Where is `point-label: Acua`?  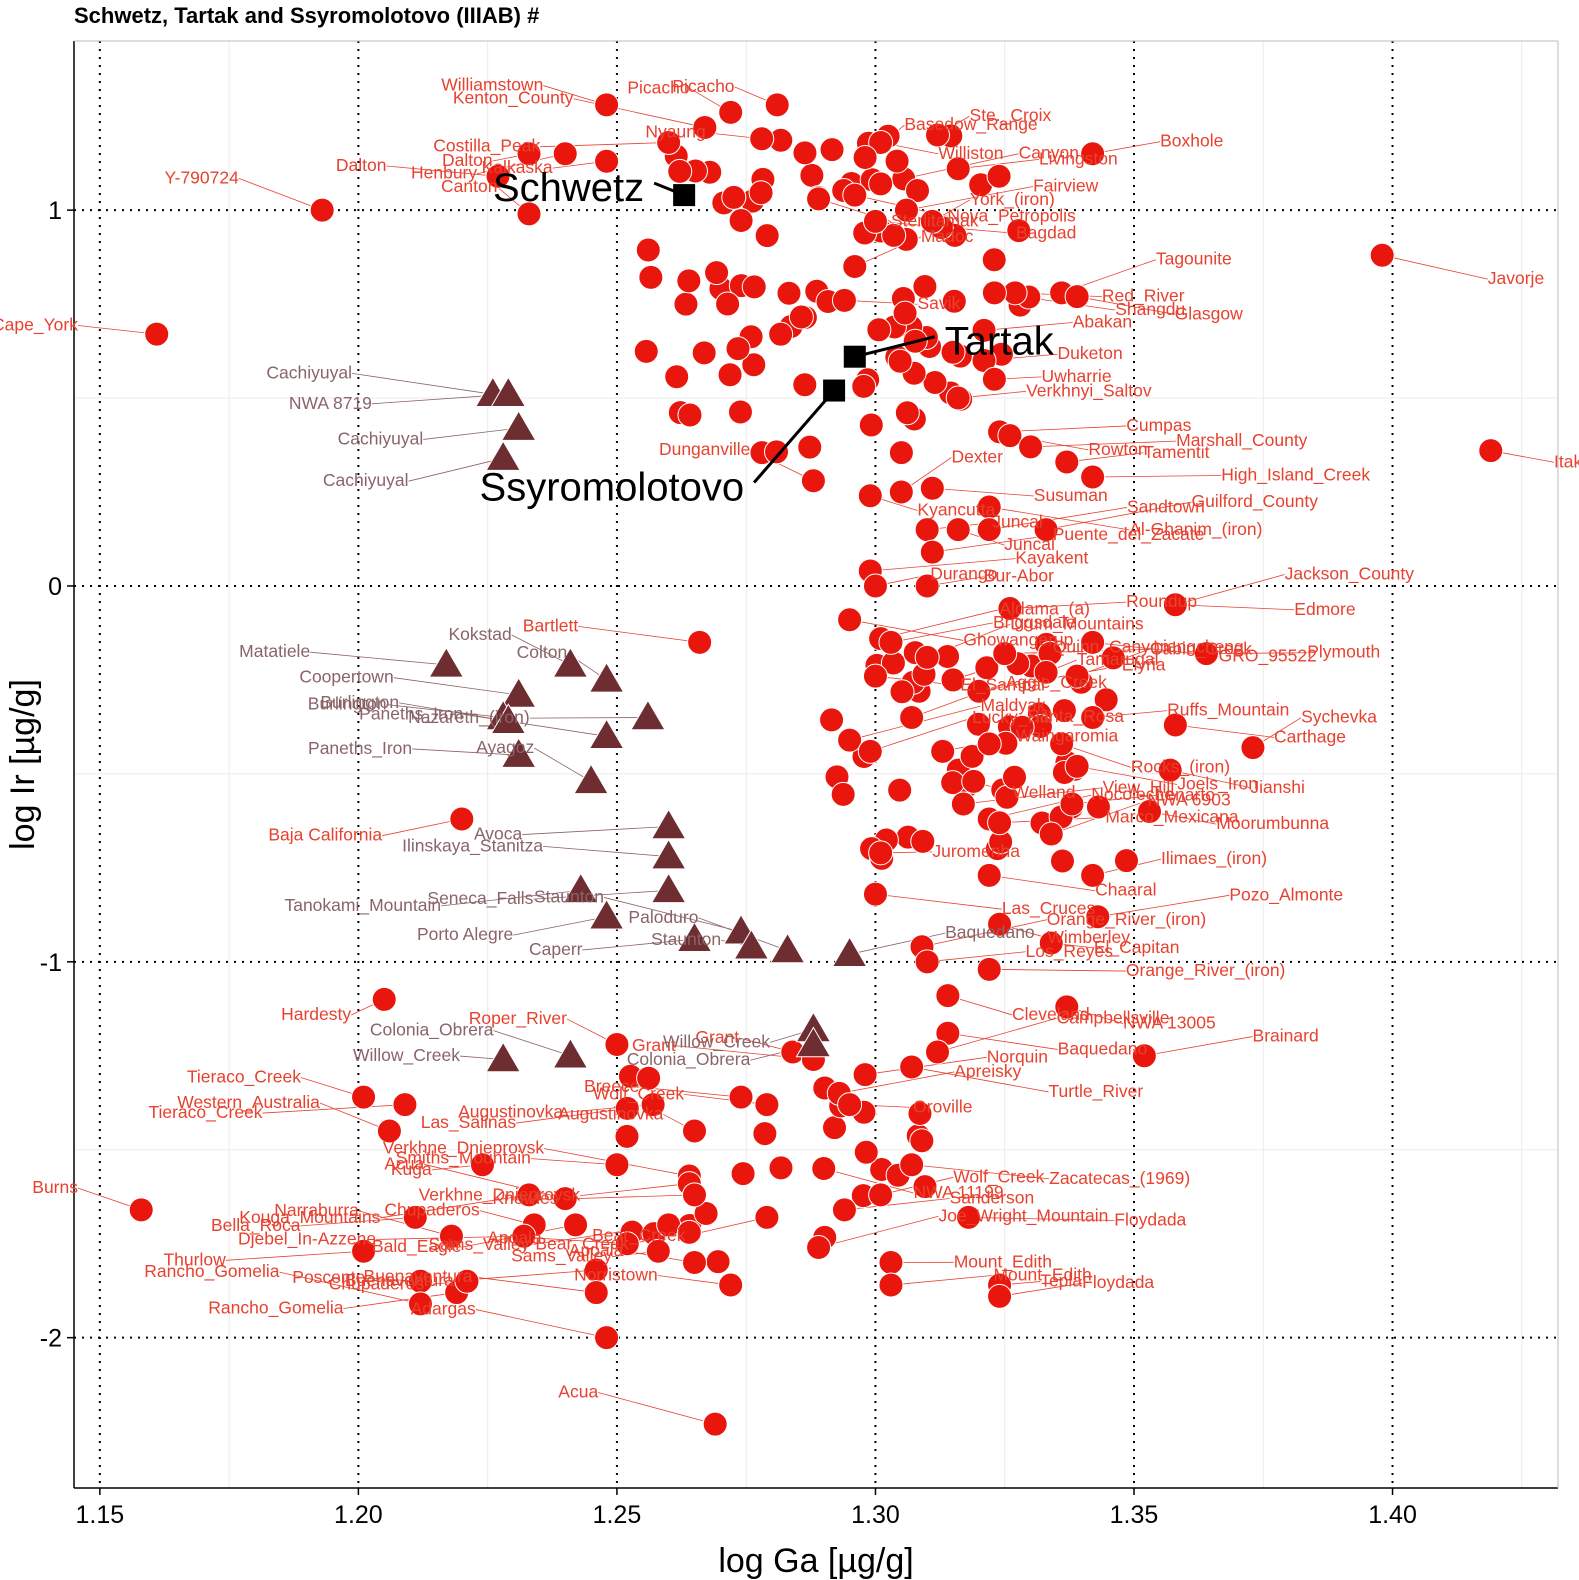 point-label: Acua is located at coordinates (578, 1392).